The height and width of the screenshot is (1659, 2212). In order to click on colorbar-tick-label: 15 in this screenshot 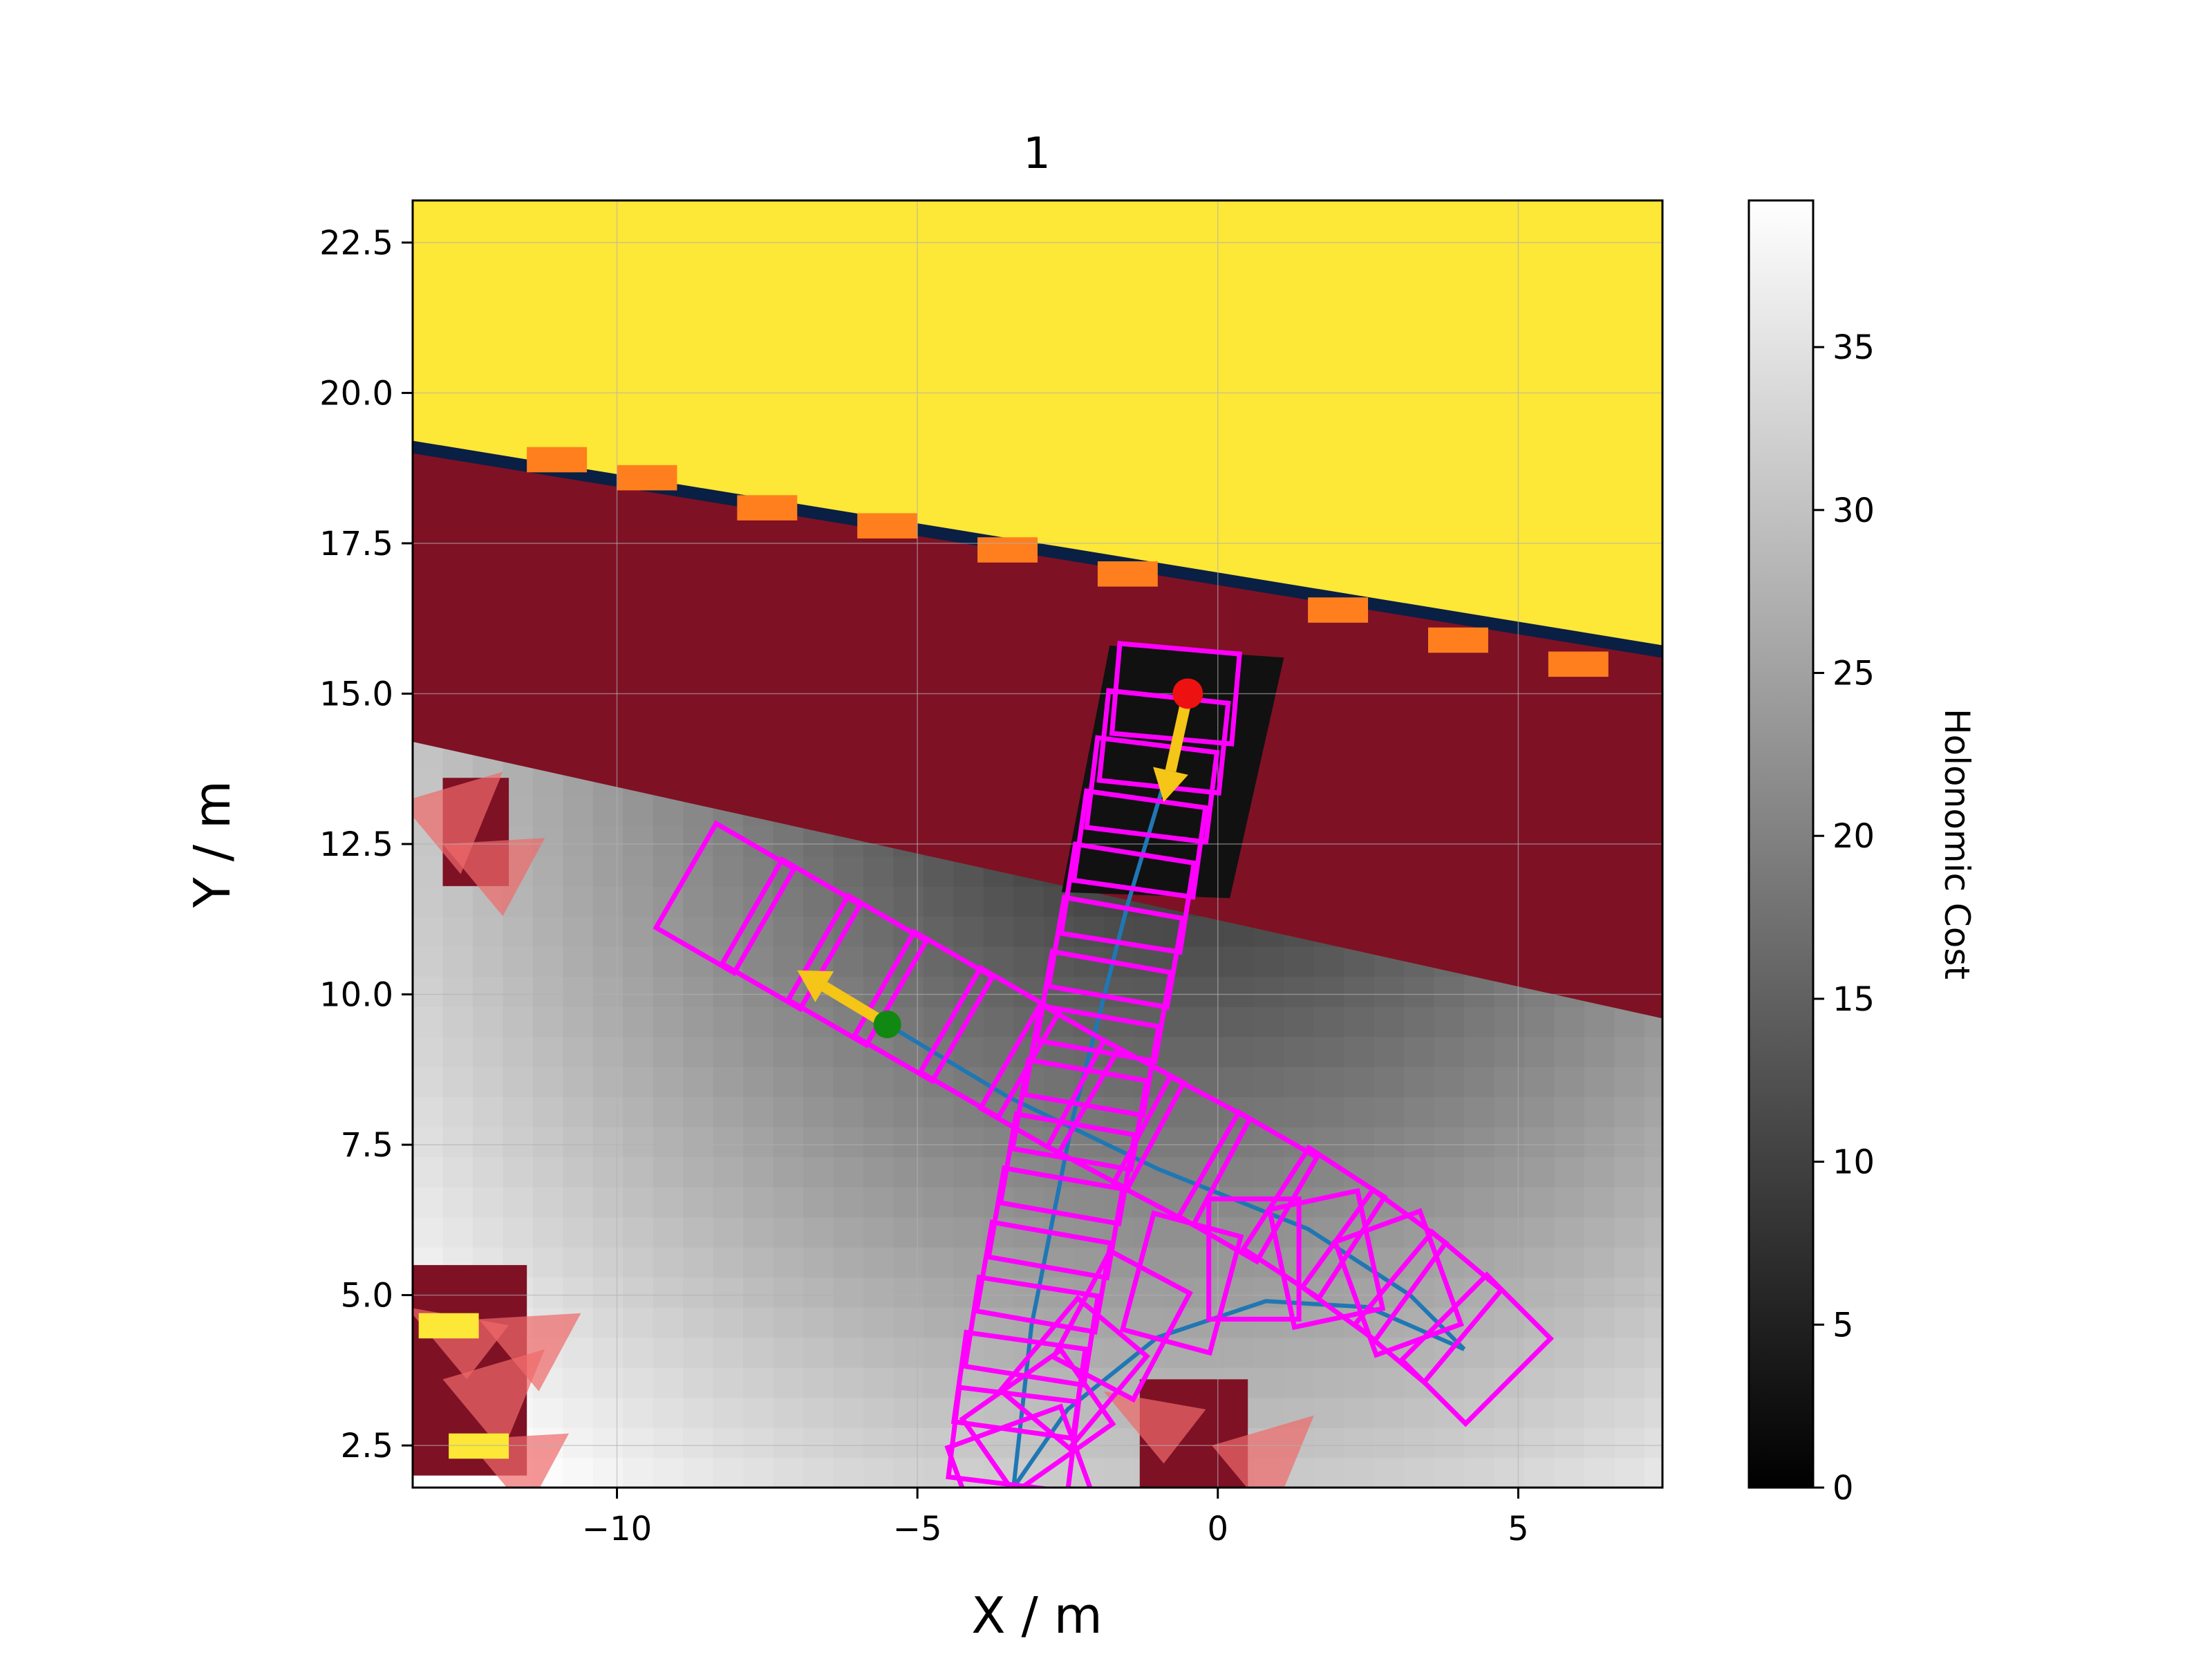, I will do `click(1854, 999)`.